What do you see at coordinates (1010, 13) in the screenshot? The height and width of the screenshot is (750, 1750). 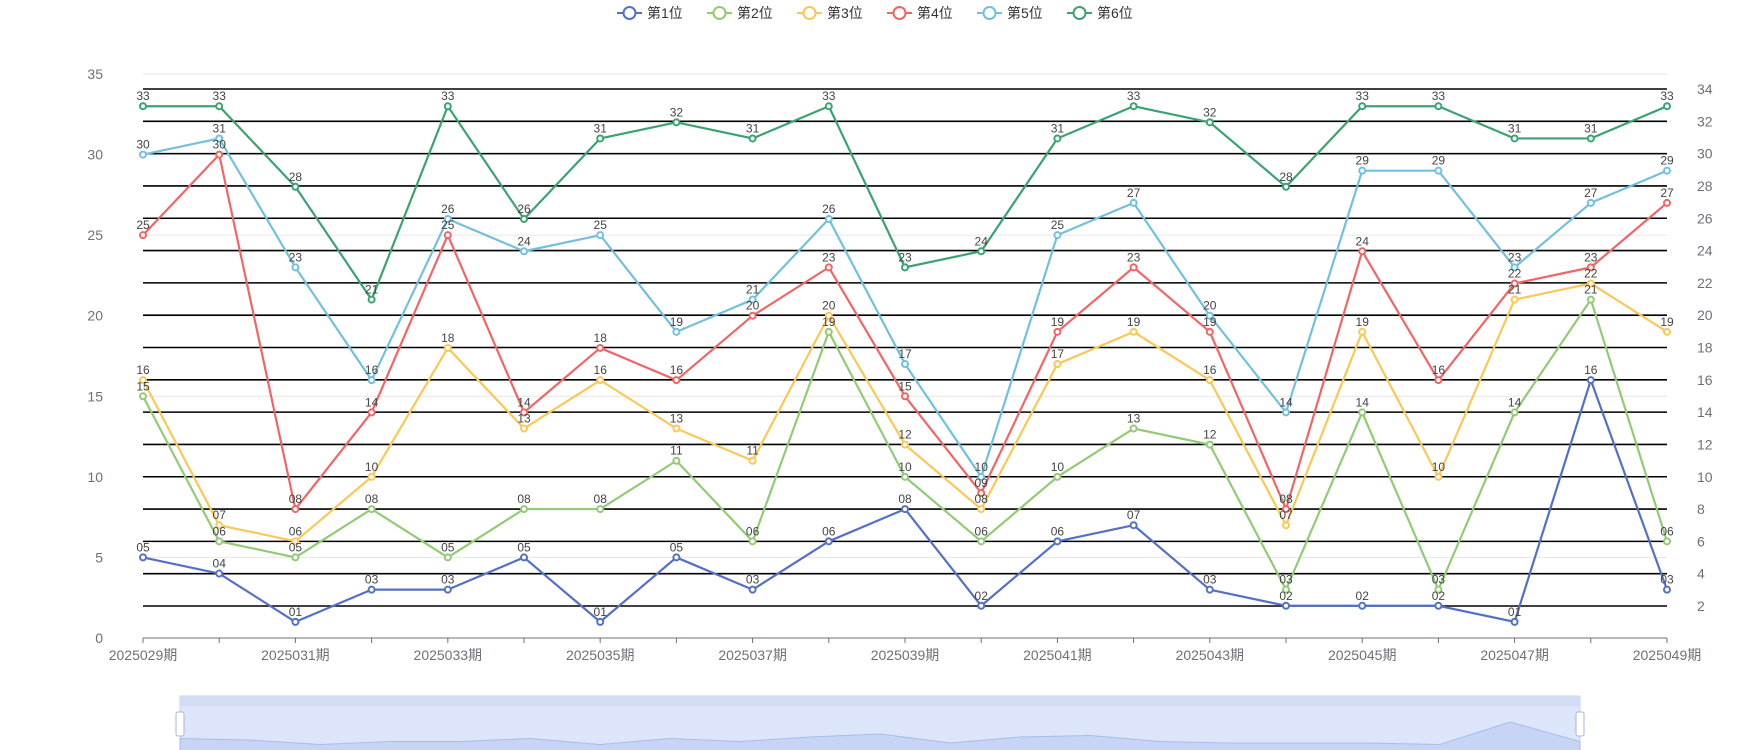 I see `legend-item: 第5位` at bounding box center [1010, 13].